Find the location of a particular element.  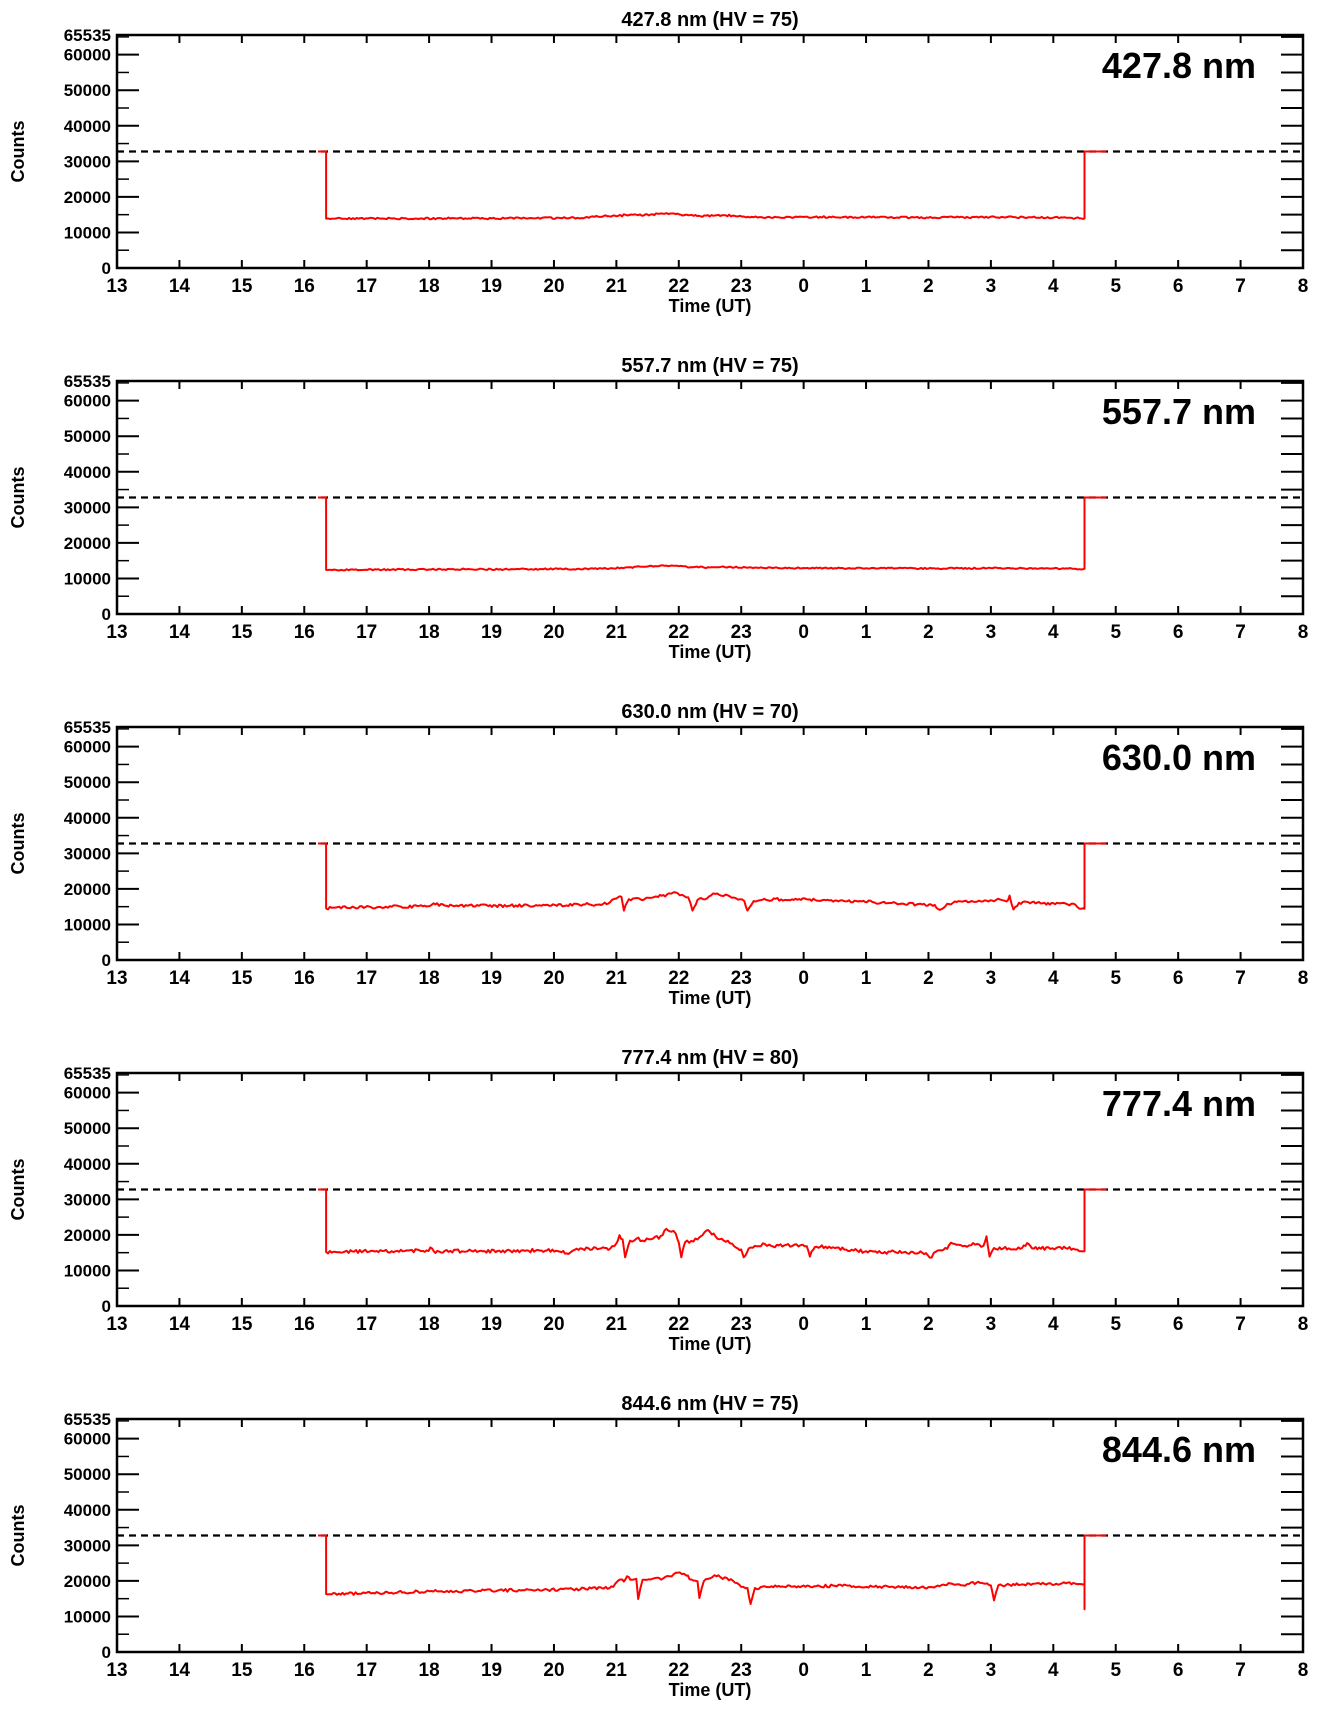

x-tick-label: 7 is located at coordinates (1240, 1324).